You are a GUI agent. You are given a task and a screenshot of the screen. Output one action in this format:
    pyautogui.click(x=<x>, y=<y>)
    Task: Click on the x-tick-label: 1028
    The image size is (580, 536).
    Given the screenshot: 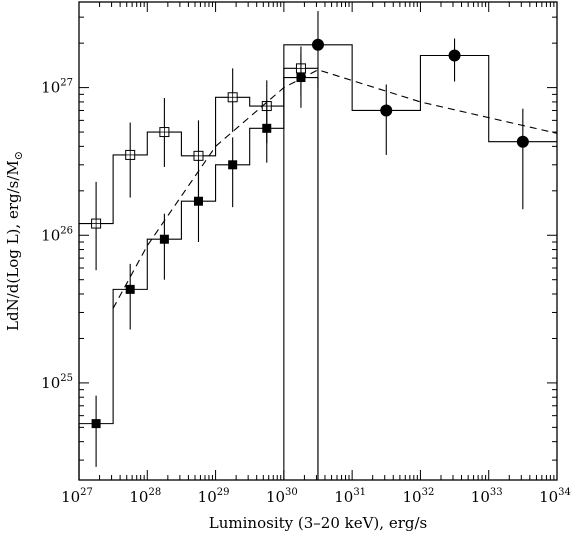 What is the action you would take?
    pyautogui.click(x=145, y=496)
    